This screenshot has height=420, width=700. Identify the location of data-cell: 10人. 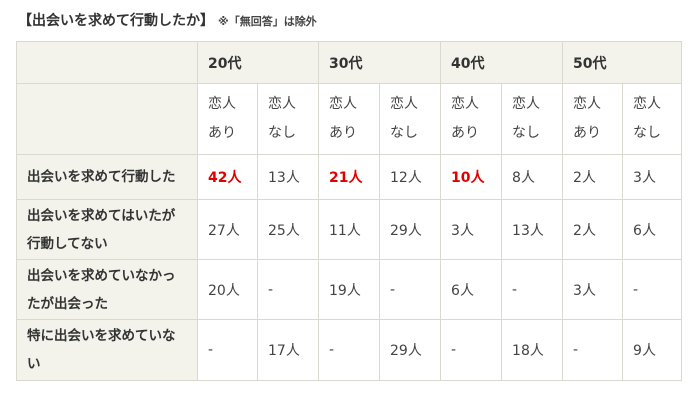
(471, 177).